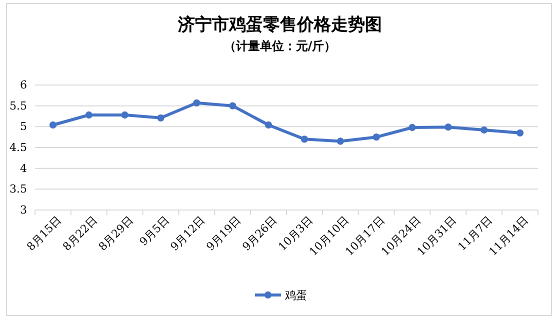 The image size is (560, 323). Describe the element at coordinates (279, 25) in the screenshot. I see `chart-title: 济宁市鸡蛋零售价格走势图` at that location.